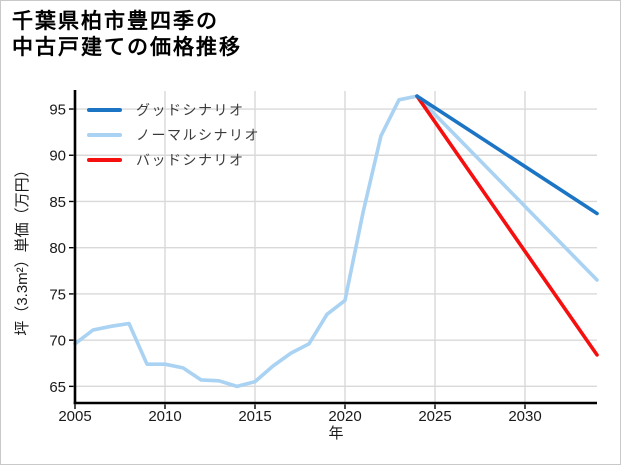 This screenshot has width=621, height=465. What do you see at coordinates (190, 109) in the screenshot?
I see `legend-label-good-scenario: グッドシナリオ` at bounding box center [190, 109].